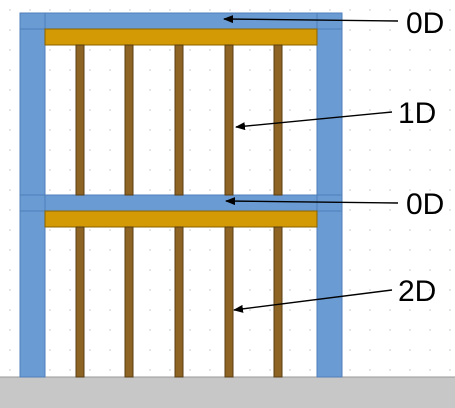  I want to click on label-lower-studs: 2D, so click(417, 291).